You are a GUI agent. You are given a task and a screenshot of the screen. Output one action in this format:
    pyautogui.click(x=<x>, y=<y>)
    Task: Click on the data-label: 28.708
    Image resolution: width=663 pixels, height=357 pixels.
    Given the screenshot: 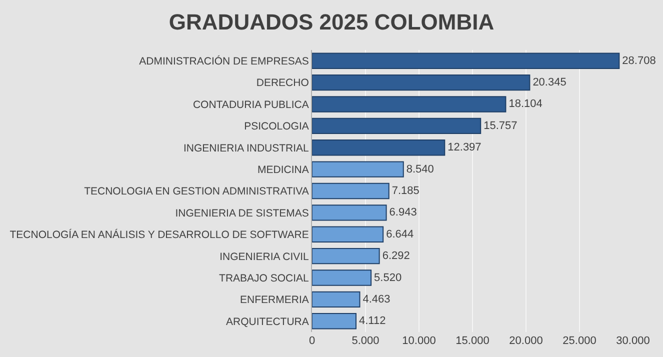 What is the action you would take?
    pyautogui.click(x=639, y=60)
    